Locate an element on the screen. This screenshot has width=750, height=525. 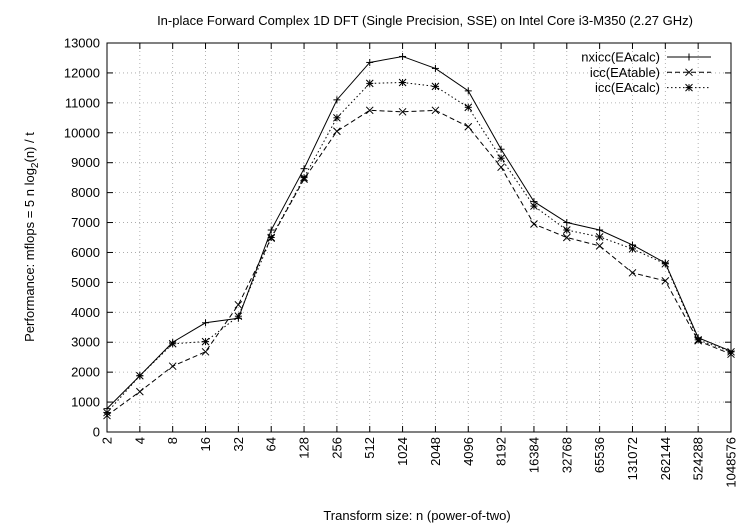
y-axis-label-suffix: (n) / t is located at coordinates (29, 147).